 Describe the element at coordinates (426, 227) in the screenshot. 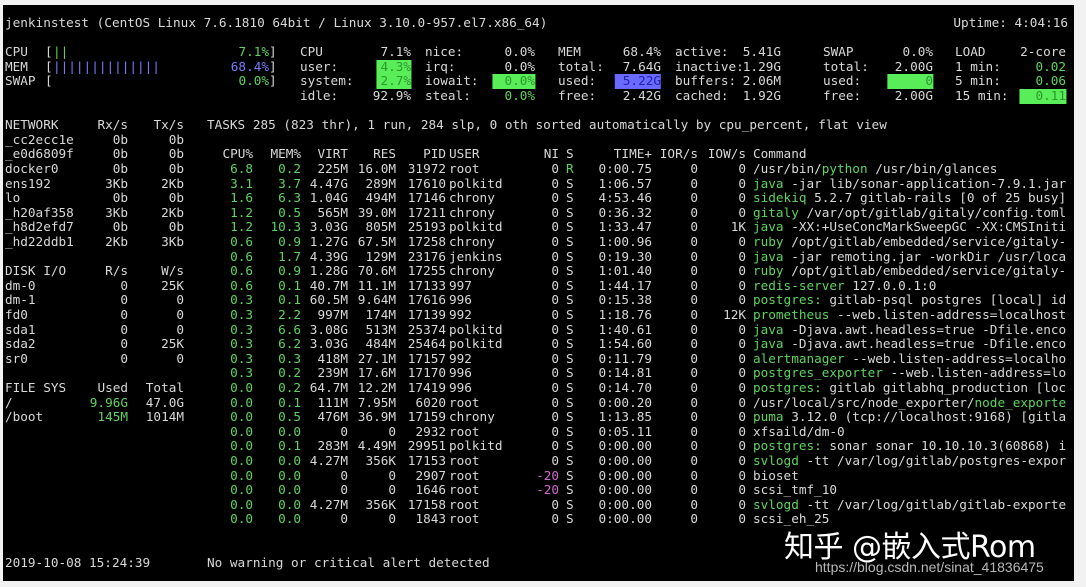

I see `process-pid: 25193` at that location.